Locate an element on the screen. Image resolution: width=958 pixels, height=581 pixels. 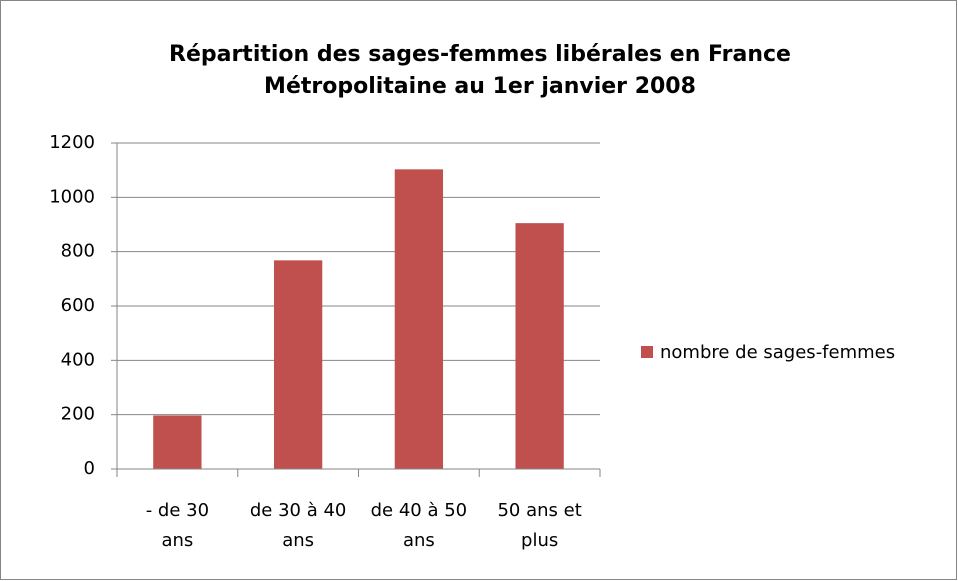
x-tick-label: 50 ans et plus is located at coordinates (539, 525).